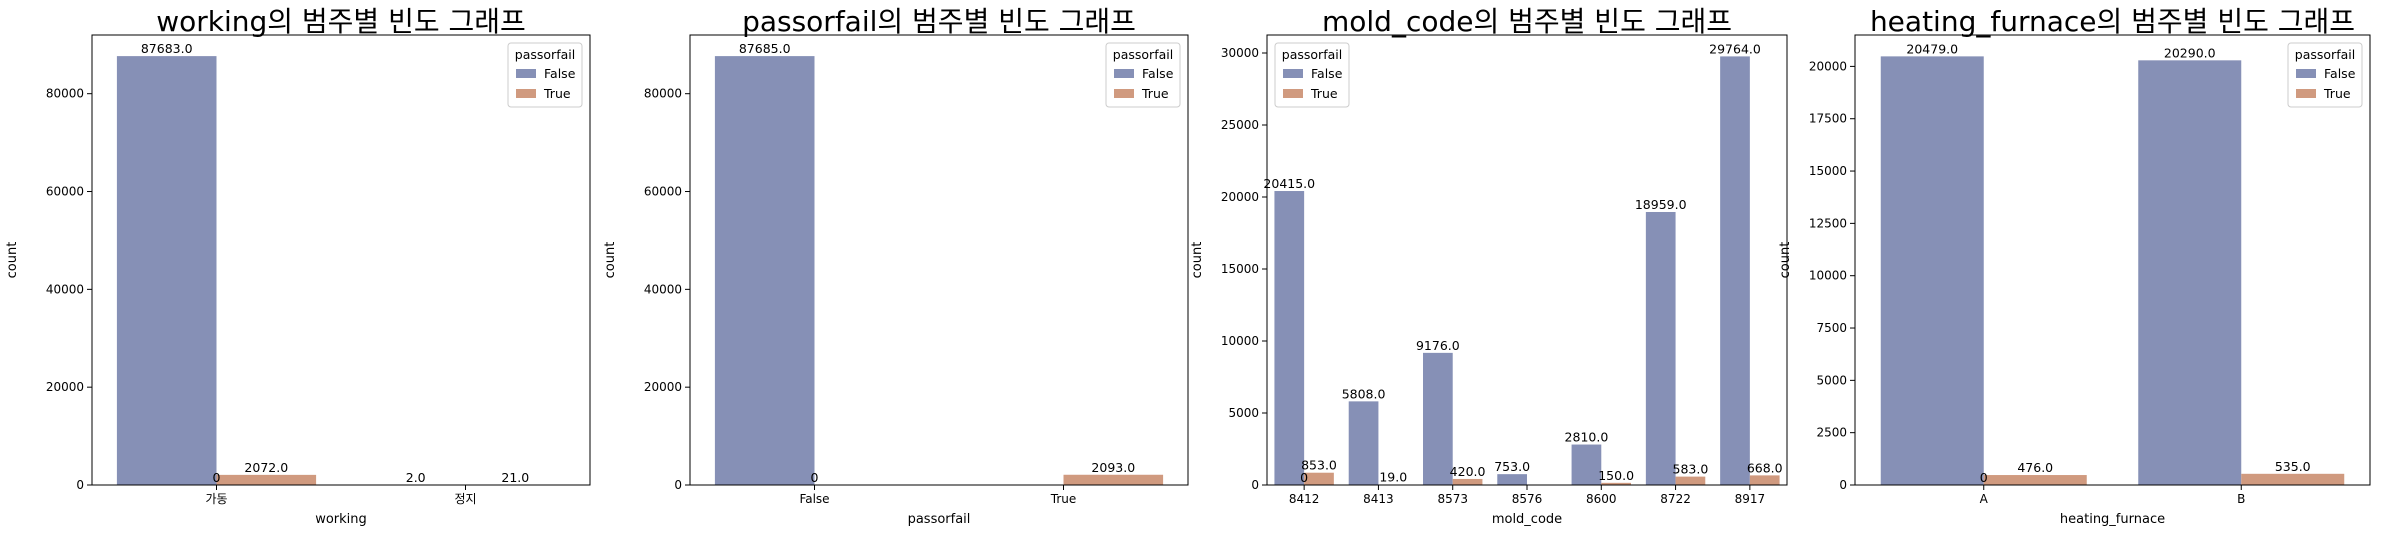 The width and height of the screenshot is (2390, 539). Describe the element at coordinates (1063, 499) in the screenshot. I see `x-tick-label: True` at that location.